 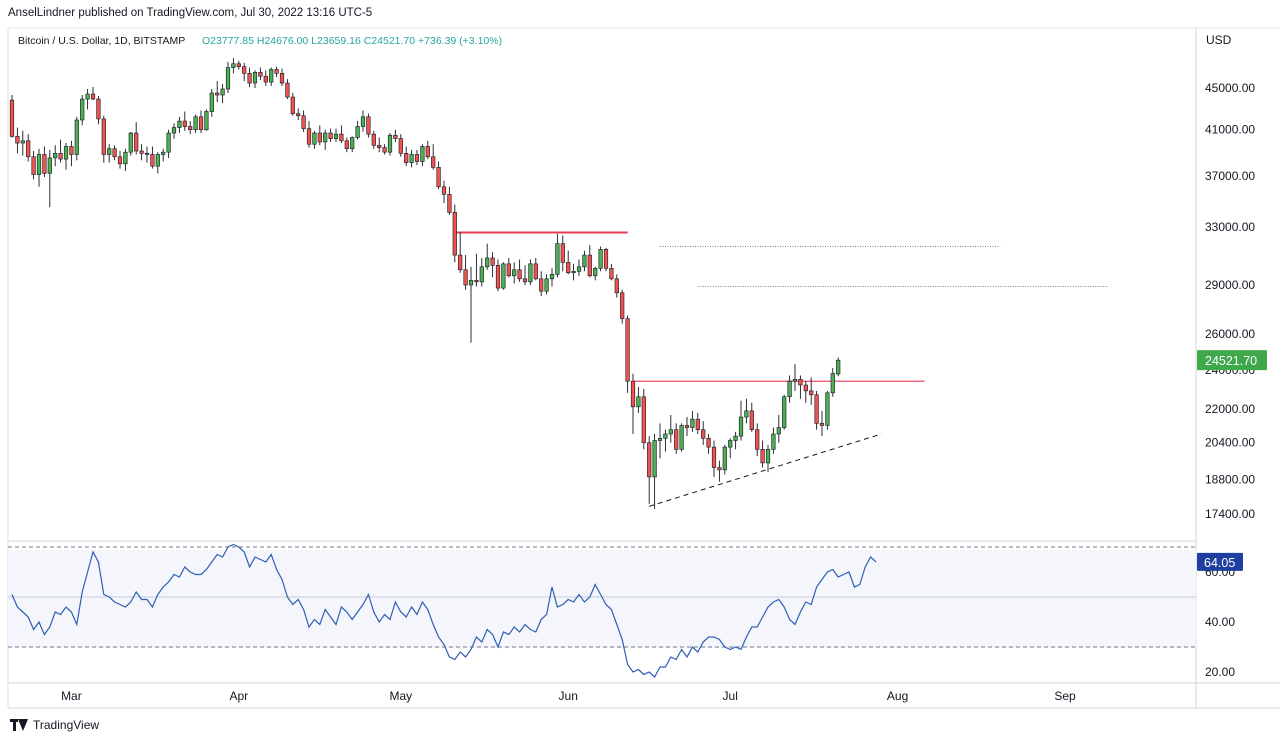 I want to click on price-tick-label: 33000.00, so click(x=1230, y=227).